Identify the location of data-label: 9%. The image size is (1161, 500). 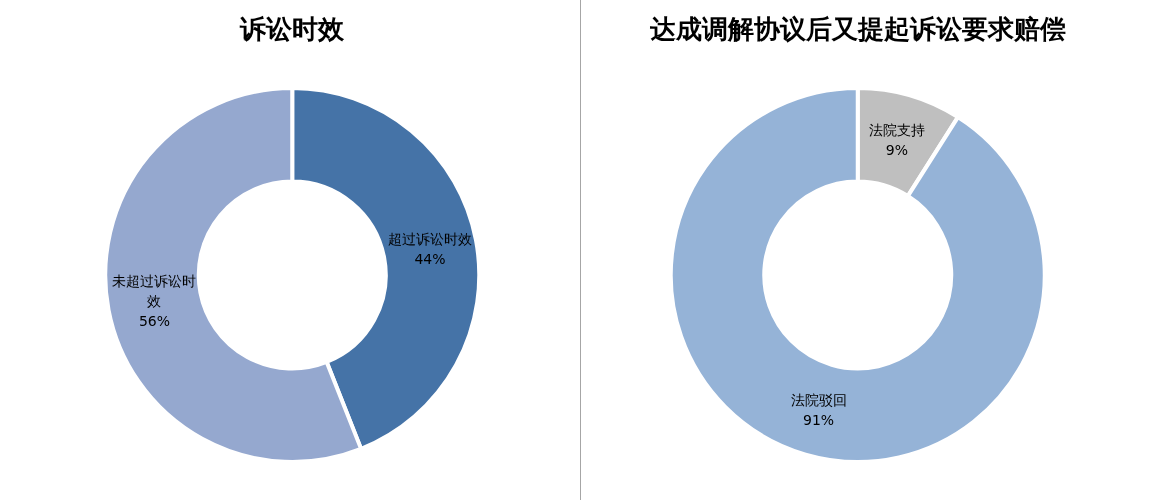
(896, 150).